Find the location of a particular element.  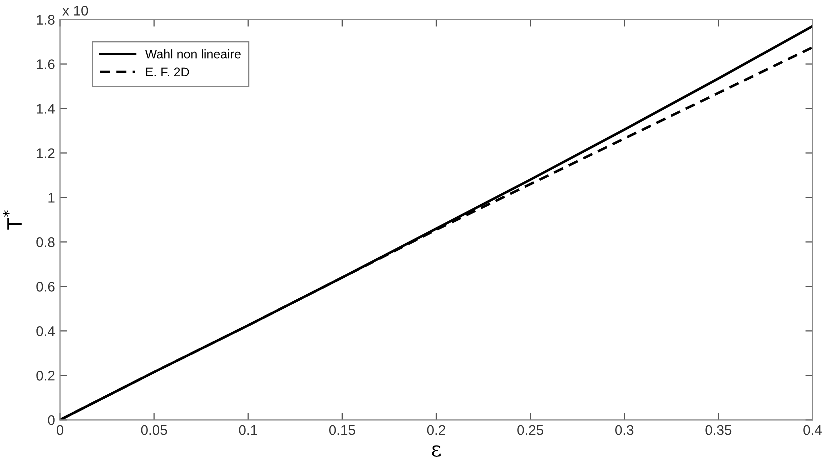

legend-label: Wahl non lineaire is located at coordinates (193, 54).